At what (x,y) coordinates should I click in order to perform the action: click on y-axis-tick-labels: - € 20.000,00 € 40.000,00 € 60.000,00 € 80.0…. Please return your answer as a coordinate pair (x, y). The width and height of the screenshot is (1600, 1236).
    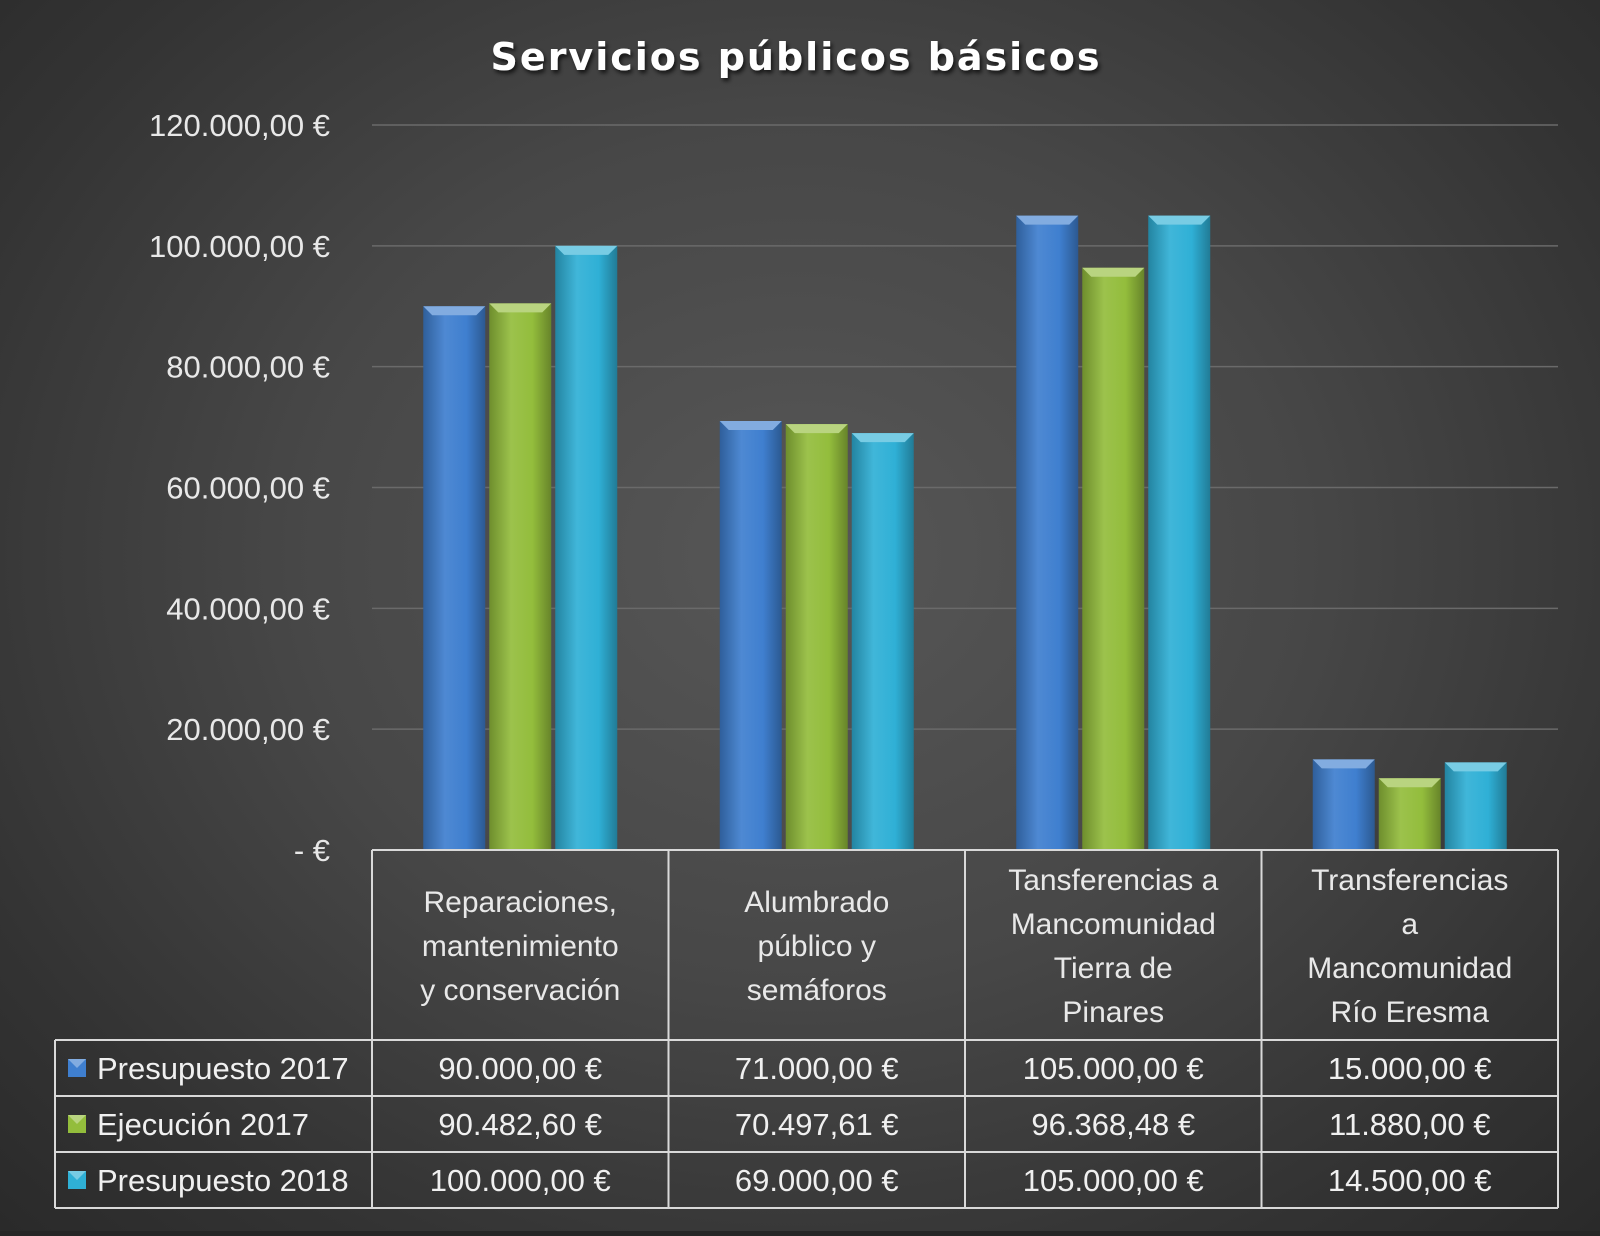
    Looking at the image, I should click on (239, 488).